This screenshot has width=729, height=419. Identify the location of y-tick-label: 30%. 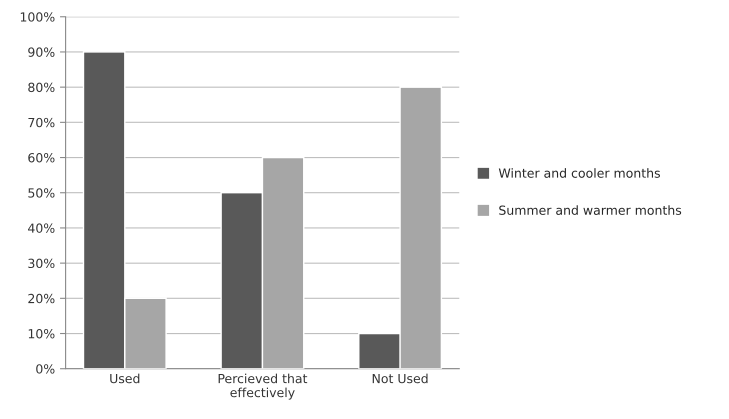
(41, 263).